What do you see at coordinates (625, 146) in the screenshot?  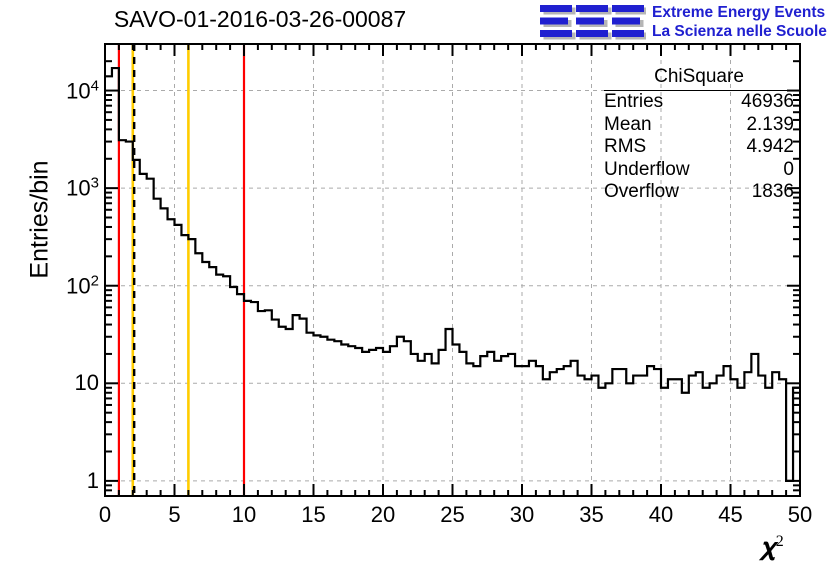 I see `stats-row-label: RMS` at bounding box center [625, 146].